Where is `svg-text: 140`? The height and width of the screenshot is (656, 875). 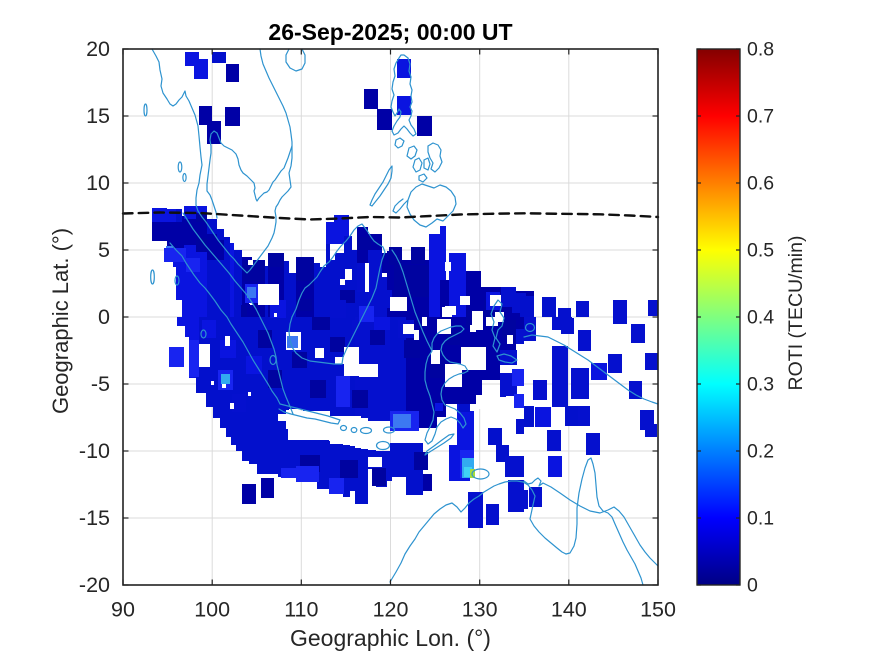 svg-text: 140 is located at coordinates (569, 610).